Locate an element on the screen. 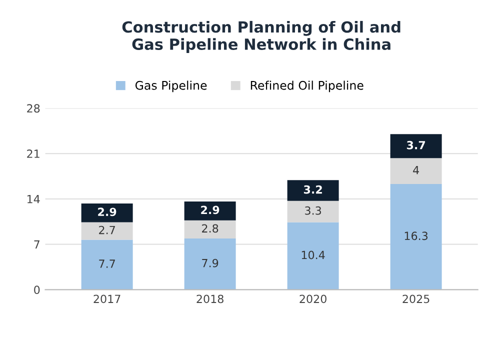 This screenshot has height=349, width=503. data-label: 7.7 is located at coordinates (107, 264).